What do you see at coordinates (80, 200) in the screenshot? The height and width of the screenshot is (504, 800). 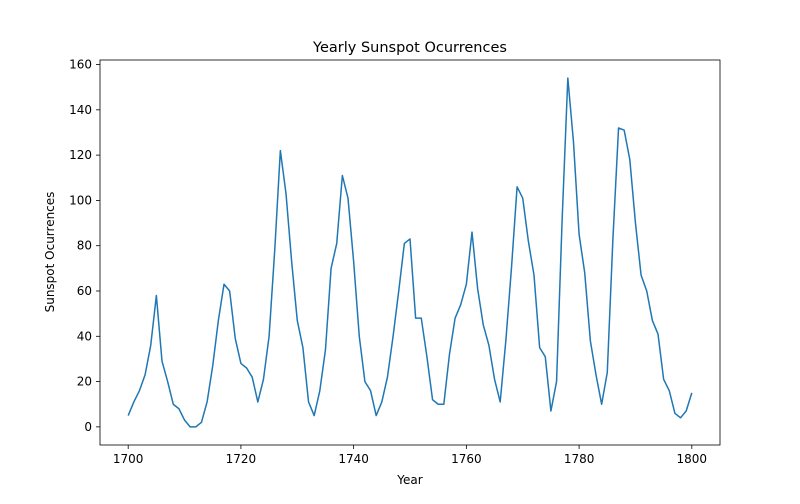 I see `y-tick-label: 100` at bounding box center [80, 200].